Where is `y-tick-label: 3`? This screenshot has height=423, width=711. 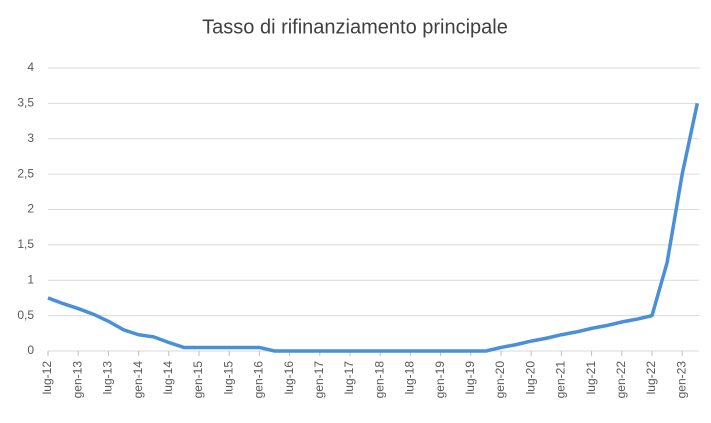
y-tick-label: 3 is located at coordinates (30, 138).